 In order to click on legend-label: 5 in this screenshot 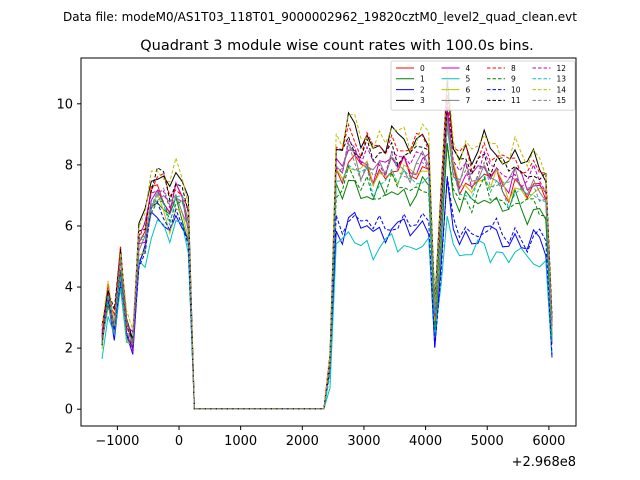, I will do `click(468, 79)`.